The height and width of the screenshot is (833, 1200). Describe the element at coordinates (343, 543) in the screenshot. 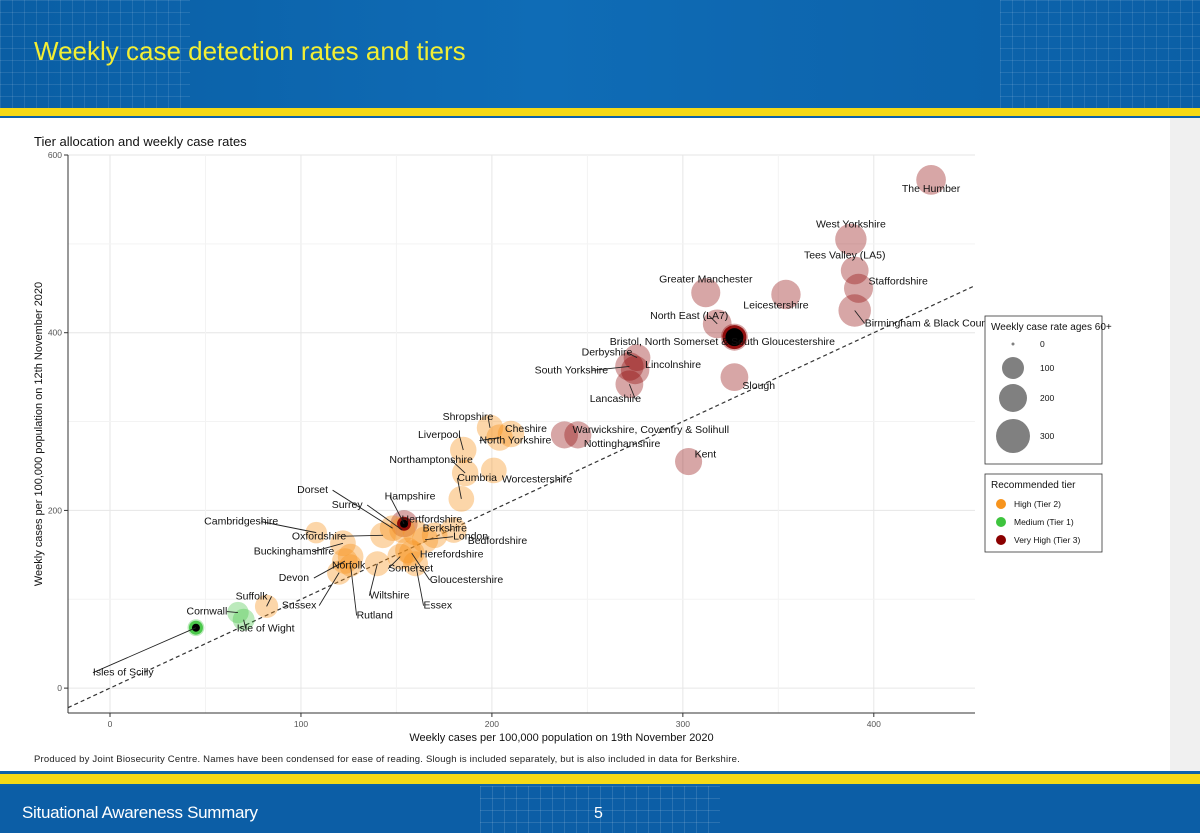

I see `point-buckinghamshire` at that location.